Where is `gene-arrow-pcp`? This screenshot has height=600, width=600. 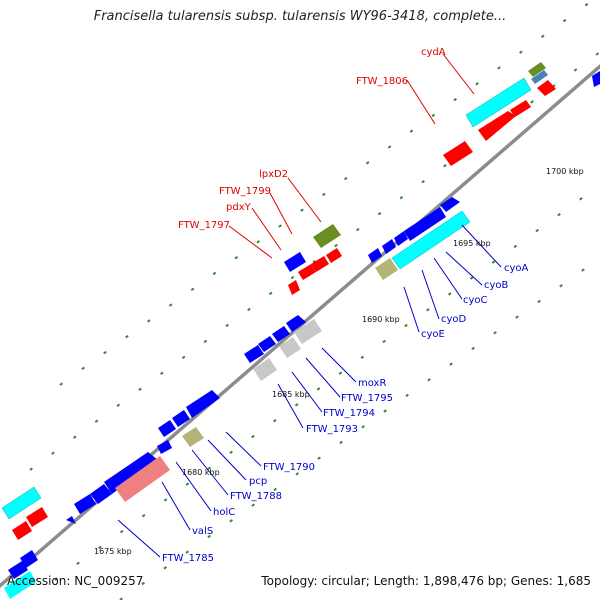 gene-arrow-pcp is located at coordinates (181, 418).